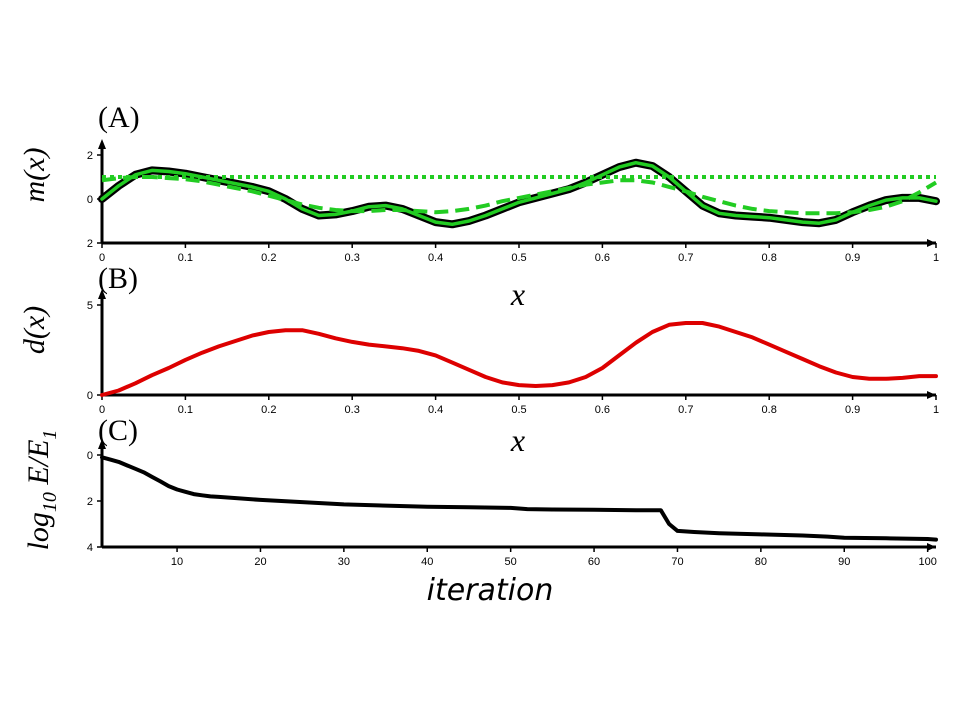 The width and height of the screenshot is (960, 720). What do you see at coordinates (38, 531) in the screenshot?
I see `y-axis-label-part: log` at bounding box center [38, 531].